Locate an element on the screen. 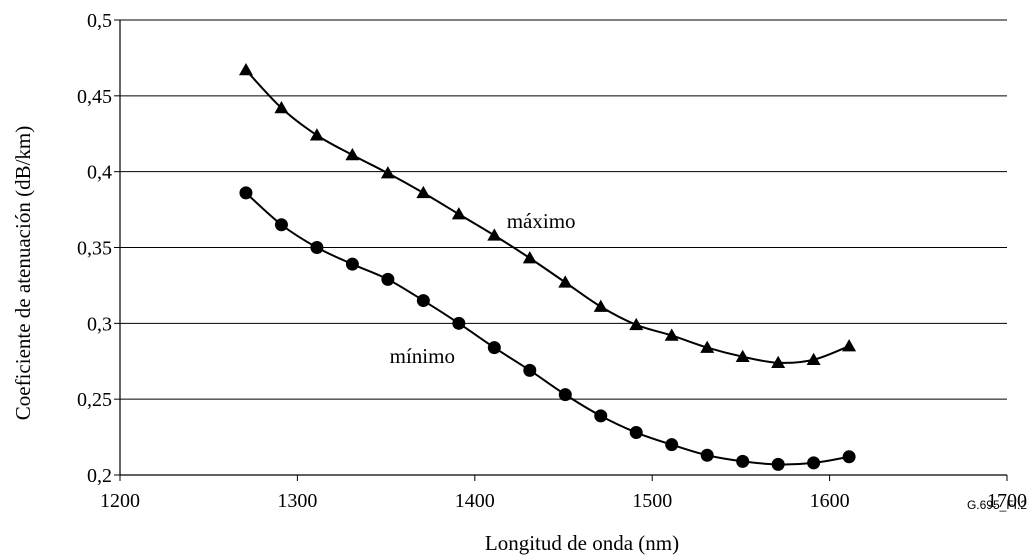 This screenshot has width=1034, height=557. x-tick-label: 1500 is located at coordinates (652, 501).